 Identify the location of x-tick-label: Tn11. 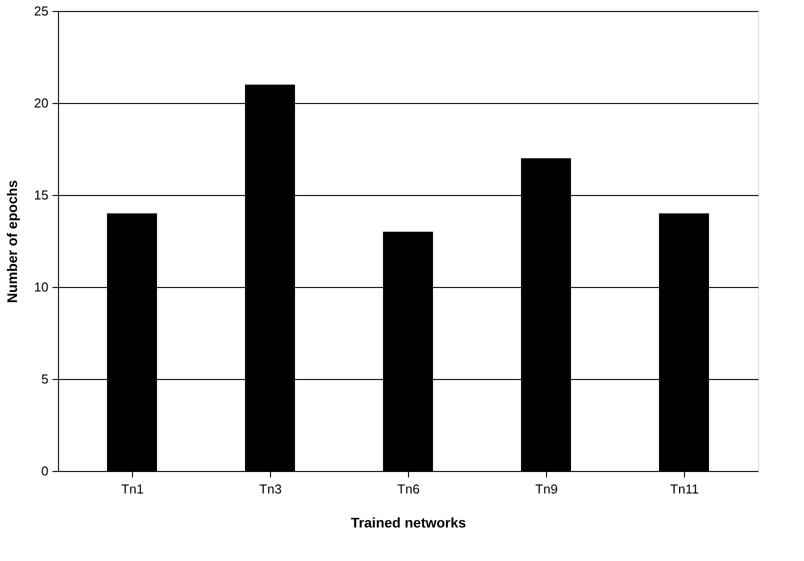
(684, 489).